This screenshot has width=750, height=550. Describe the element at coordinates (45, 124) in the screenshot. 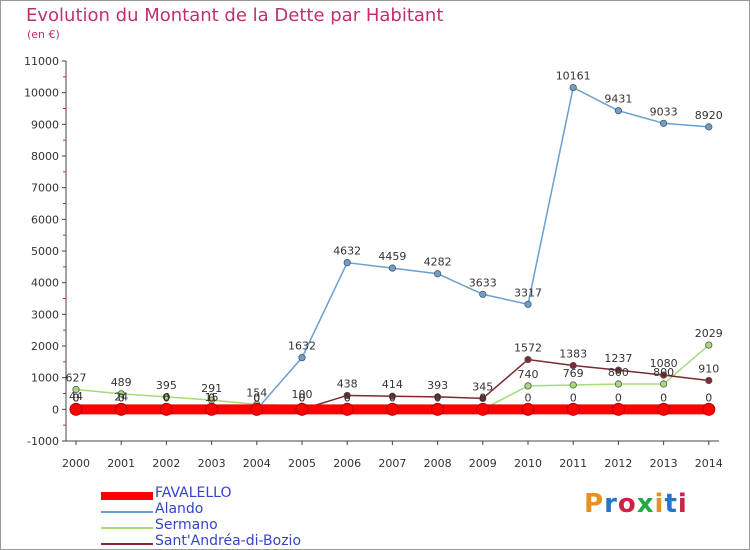

I see `y-tick-label: 9000` at that location.